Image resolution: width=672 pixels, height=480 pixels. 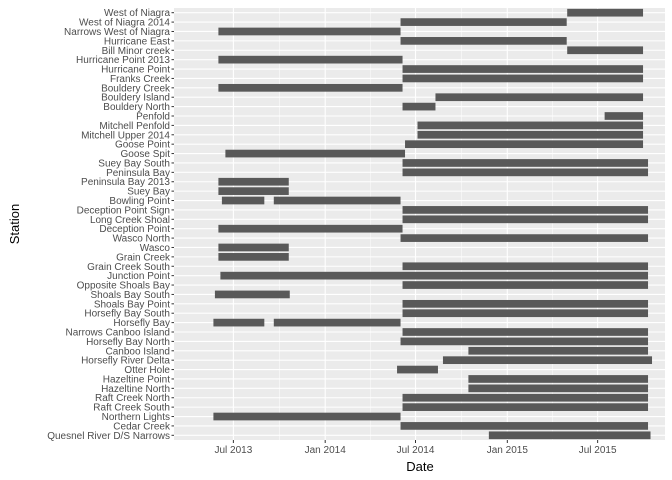 I want to click on y-tick-marks, so click(x=172, y=224).